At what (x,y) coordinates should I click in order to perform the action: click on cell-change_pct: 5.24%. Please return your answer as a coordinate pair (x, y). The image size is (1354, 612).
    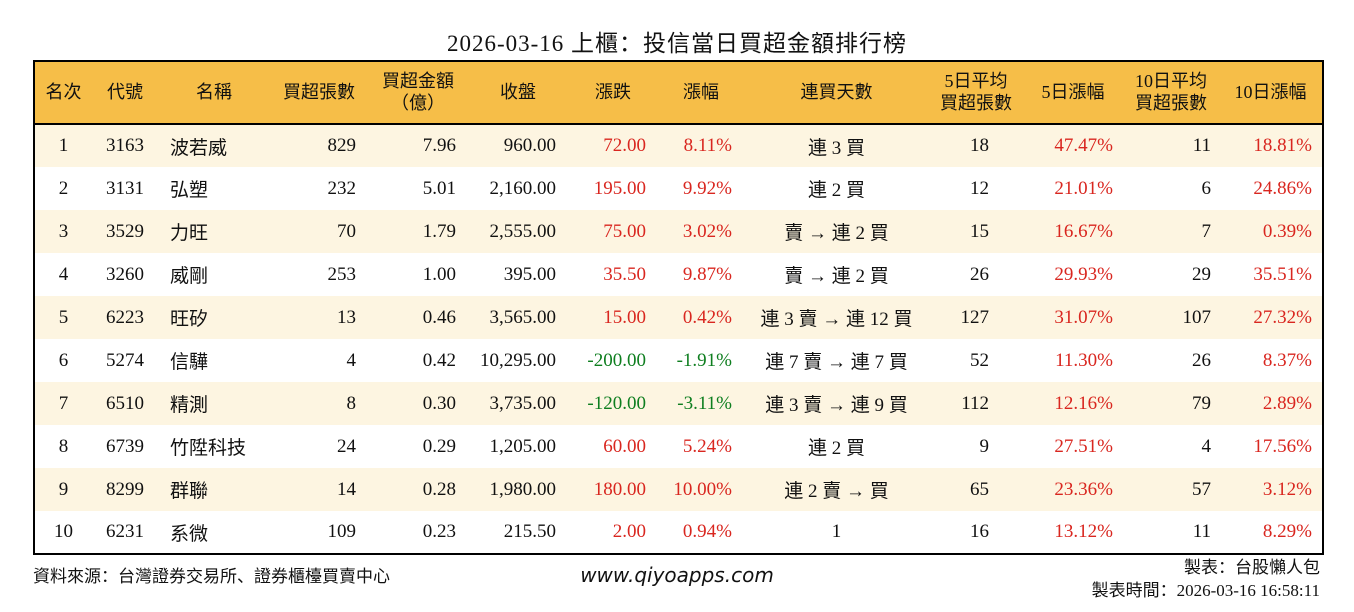
    Looking at the image, I should click on (707, 446).